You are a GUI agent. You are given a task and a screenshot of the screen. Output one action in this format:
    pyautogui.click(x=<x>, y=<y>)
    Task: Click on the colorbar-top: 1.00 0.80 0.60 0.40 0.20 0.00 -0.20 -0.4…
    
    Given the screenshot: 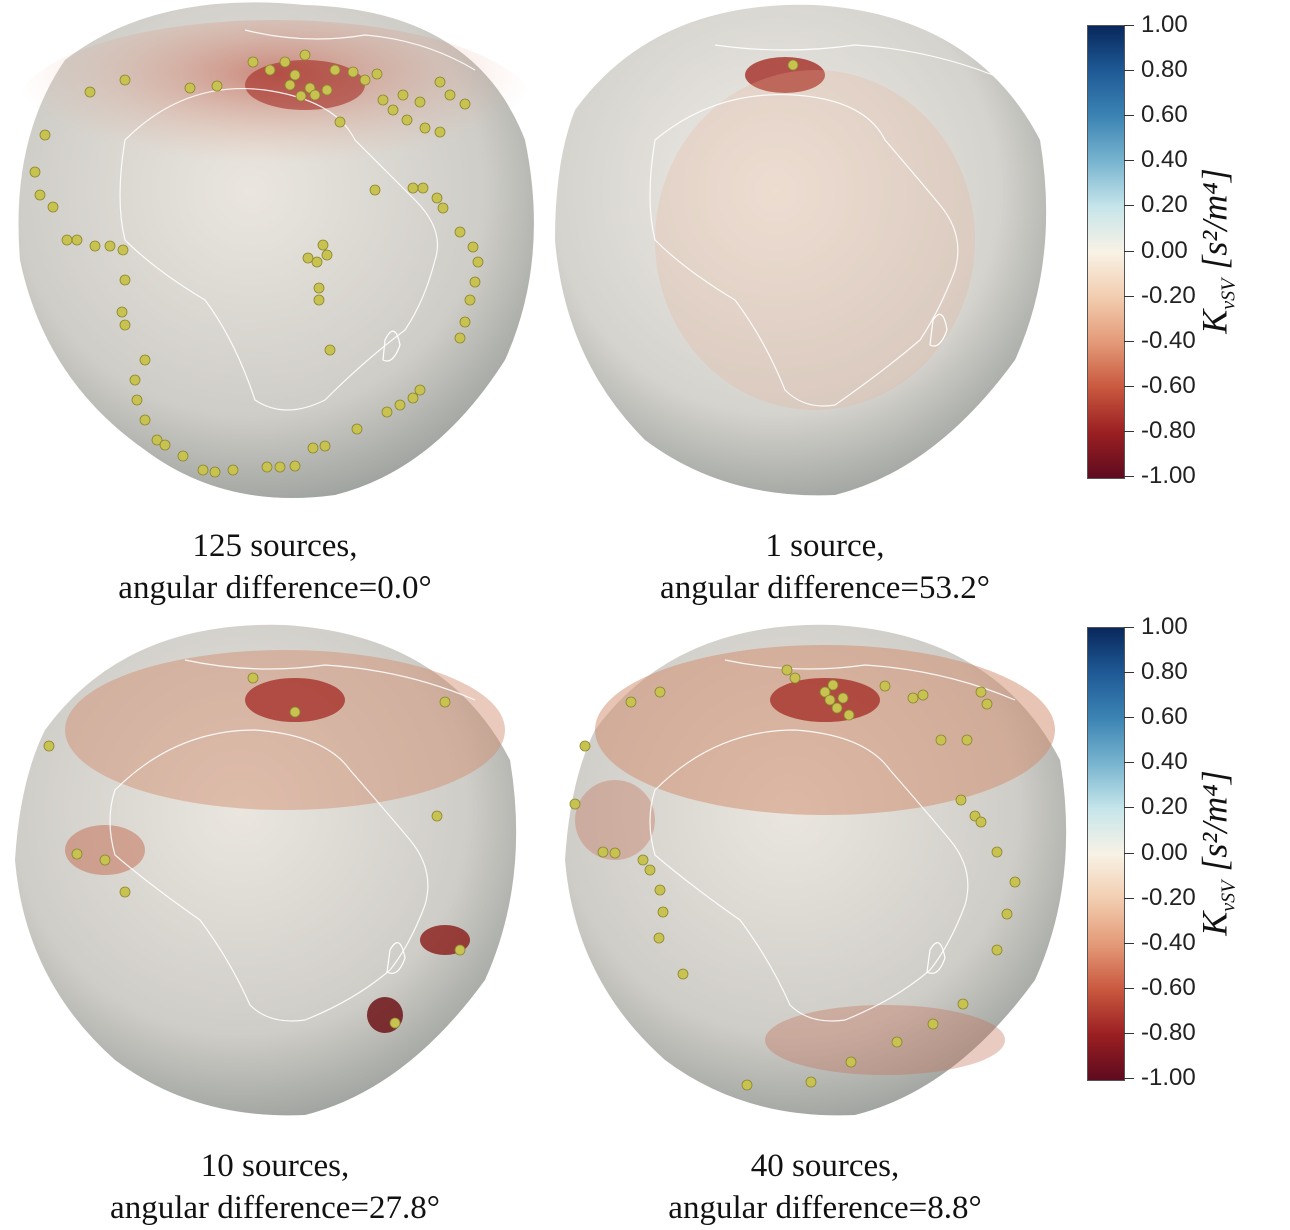 What is the action you would take?
    pyautogui.click(x=1185, y=253)
    